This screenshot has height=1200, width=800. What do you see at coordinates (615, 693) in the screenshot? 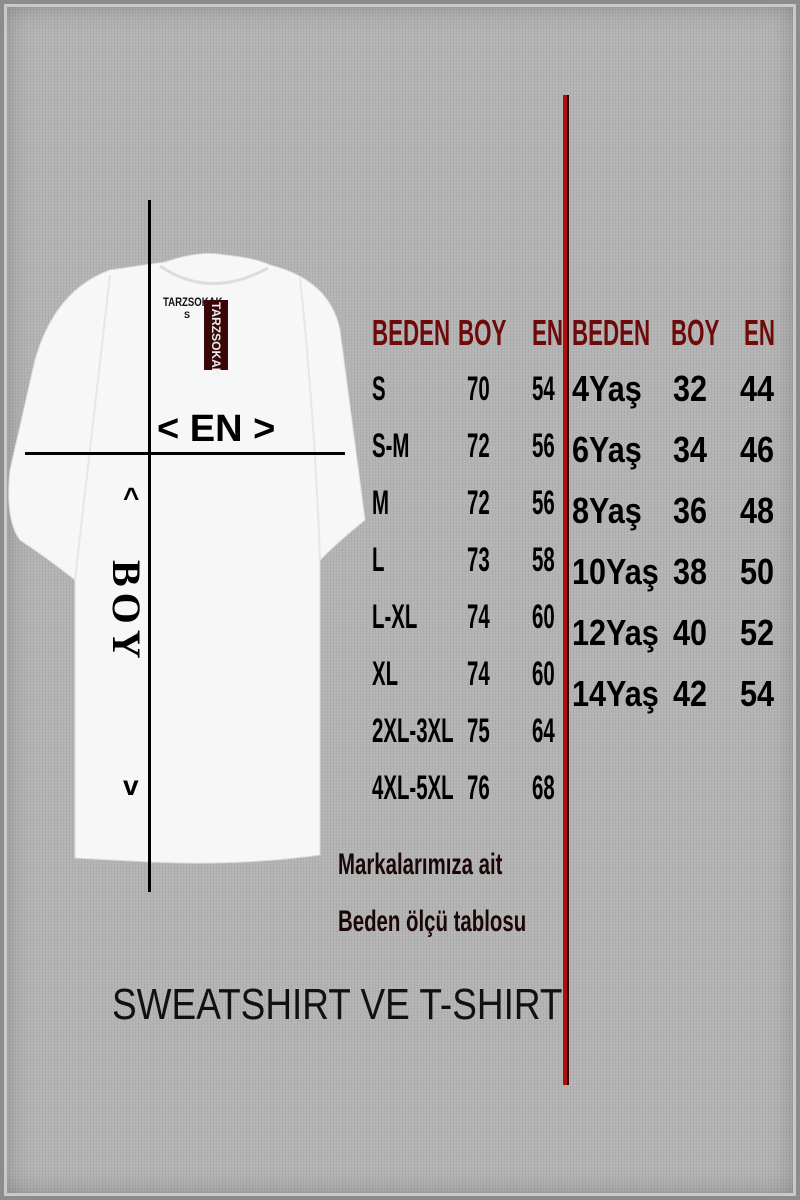
I see `size-cell: 14Yaş` at bounding box center [615, 693].